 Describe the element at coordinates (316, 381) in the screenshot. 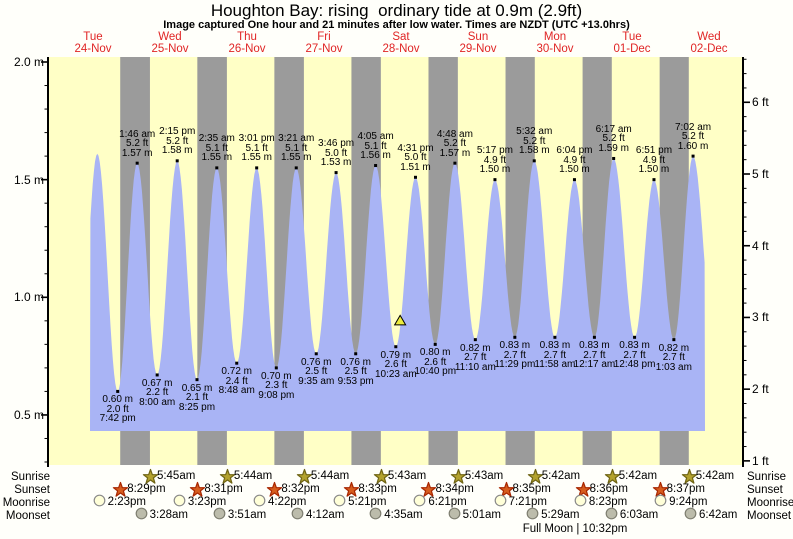

I see `annotation-line: 9:35 am` at that location.